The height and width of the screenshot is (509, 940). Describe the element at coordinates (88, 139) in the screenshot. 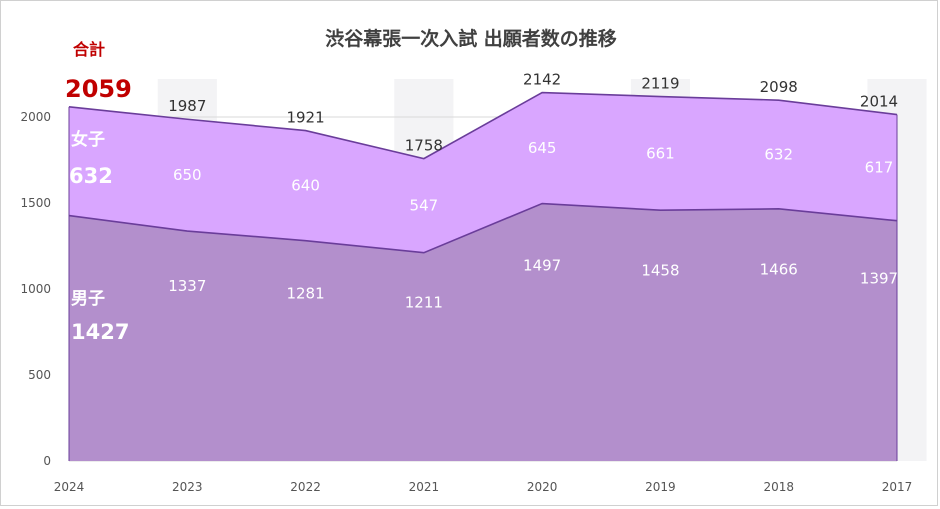

I see `callout-female-name: 女子` at that location.